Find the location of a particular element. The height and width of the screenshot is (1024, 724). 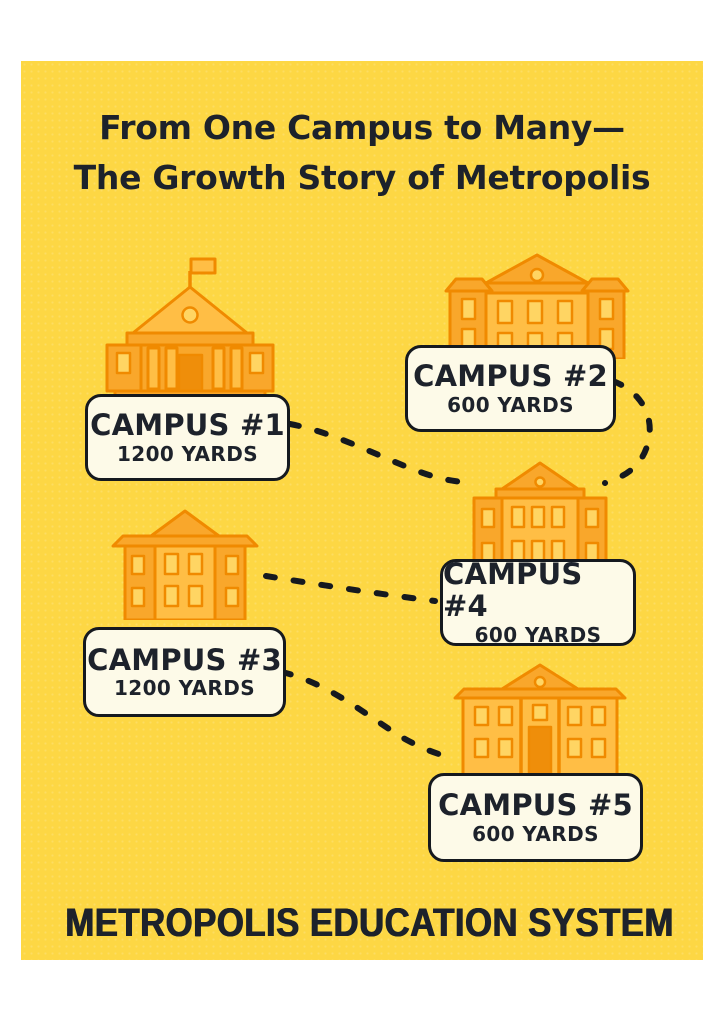

connector-campus3-campus4 is located at coordinates (350, 588).